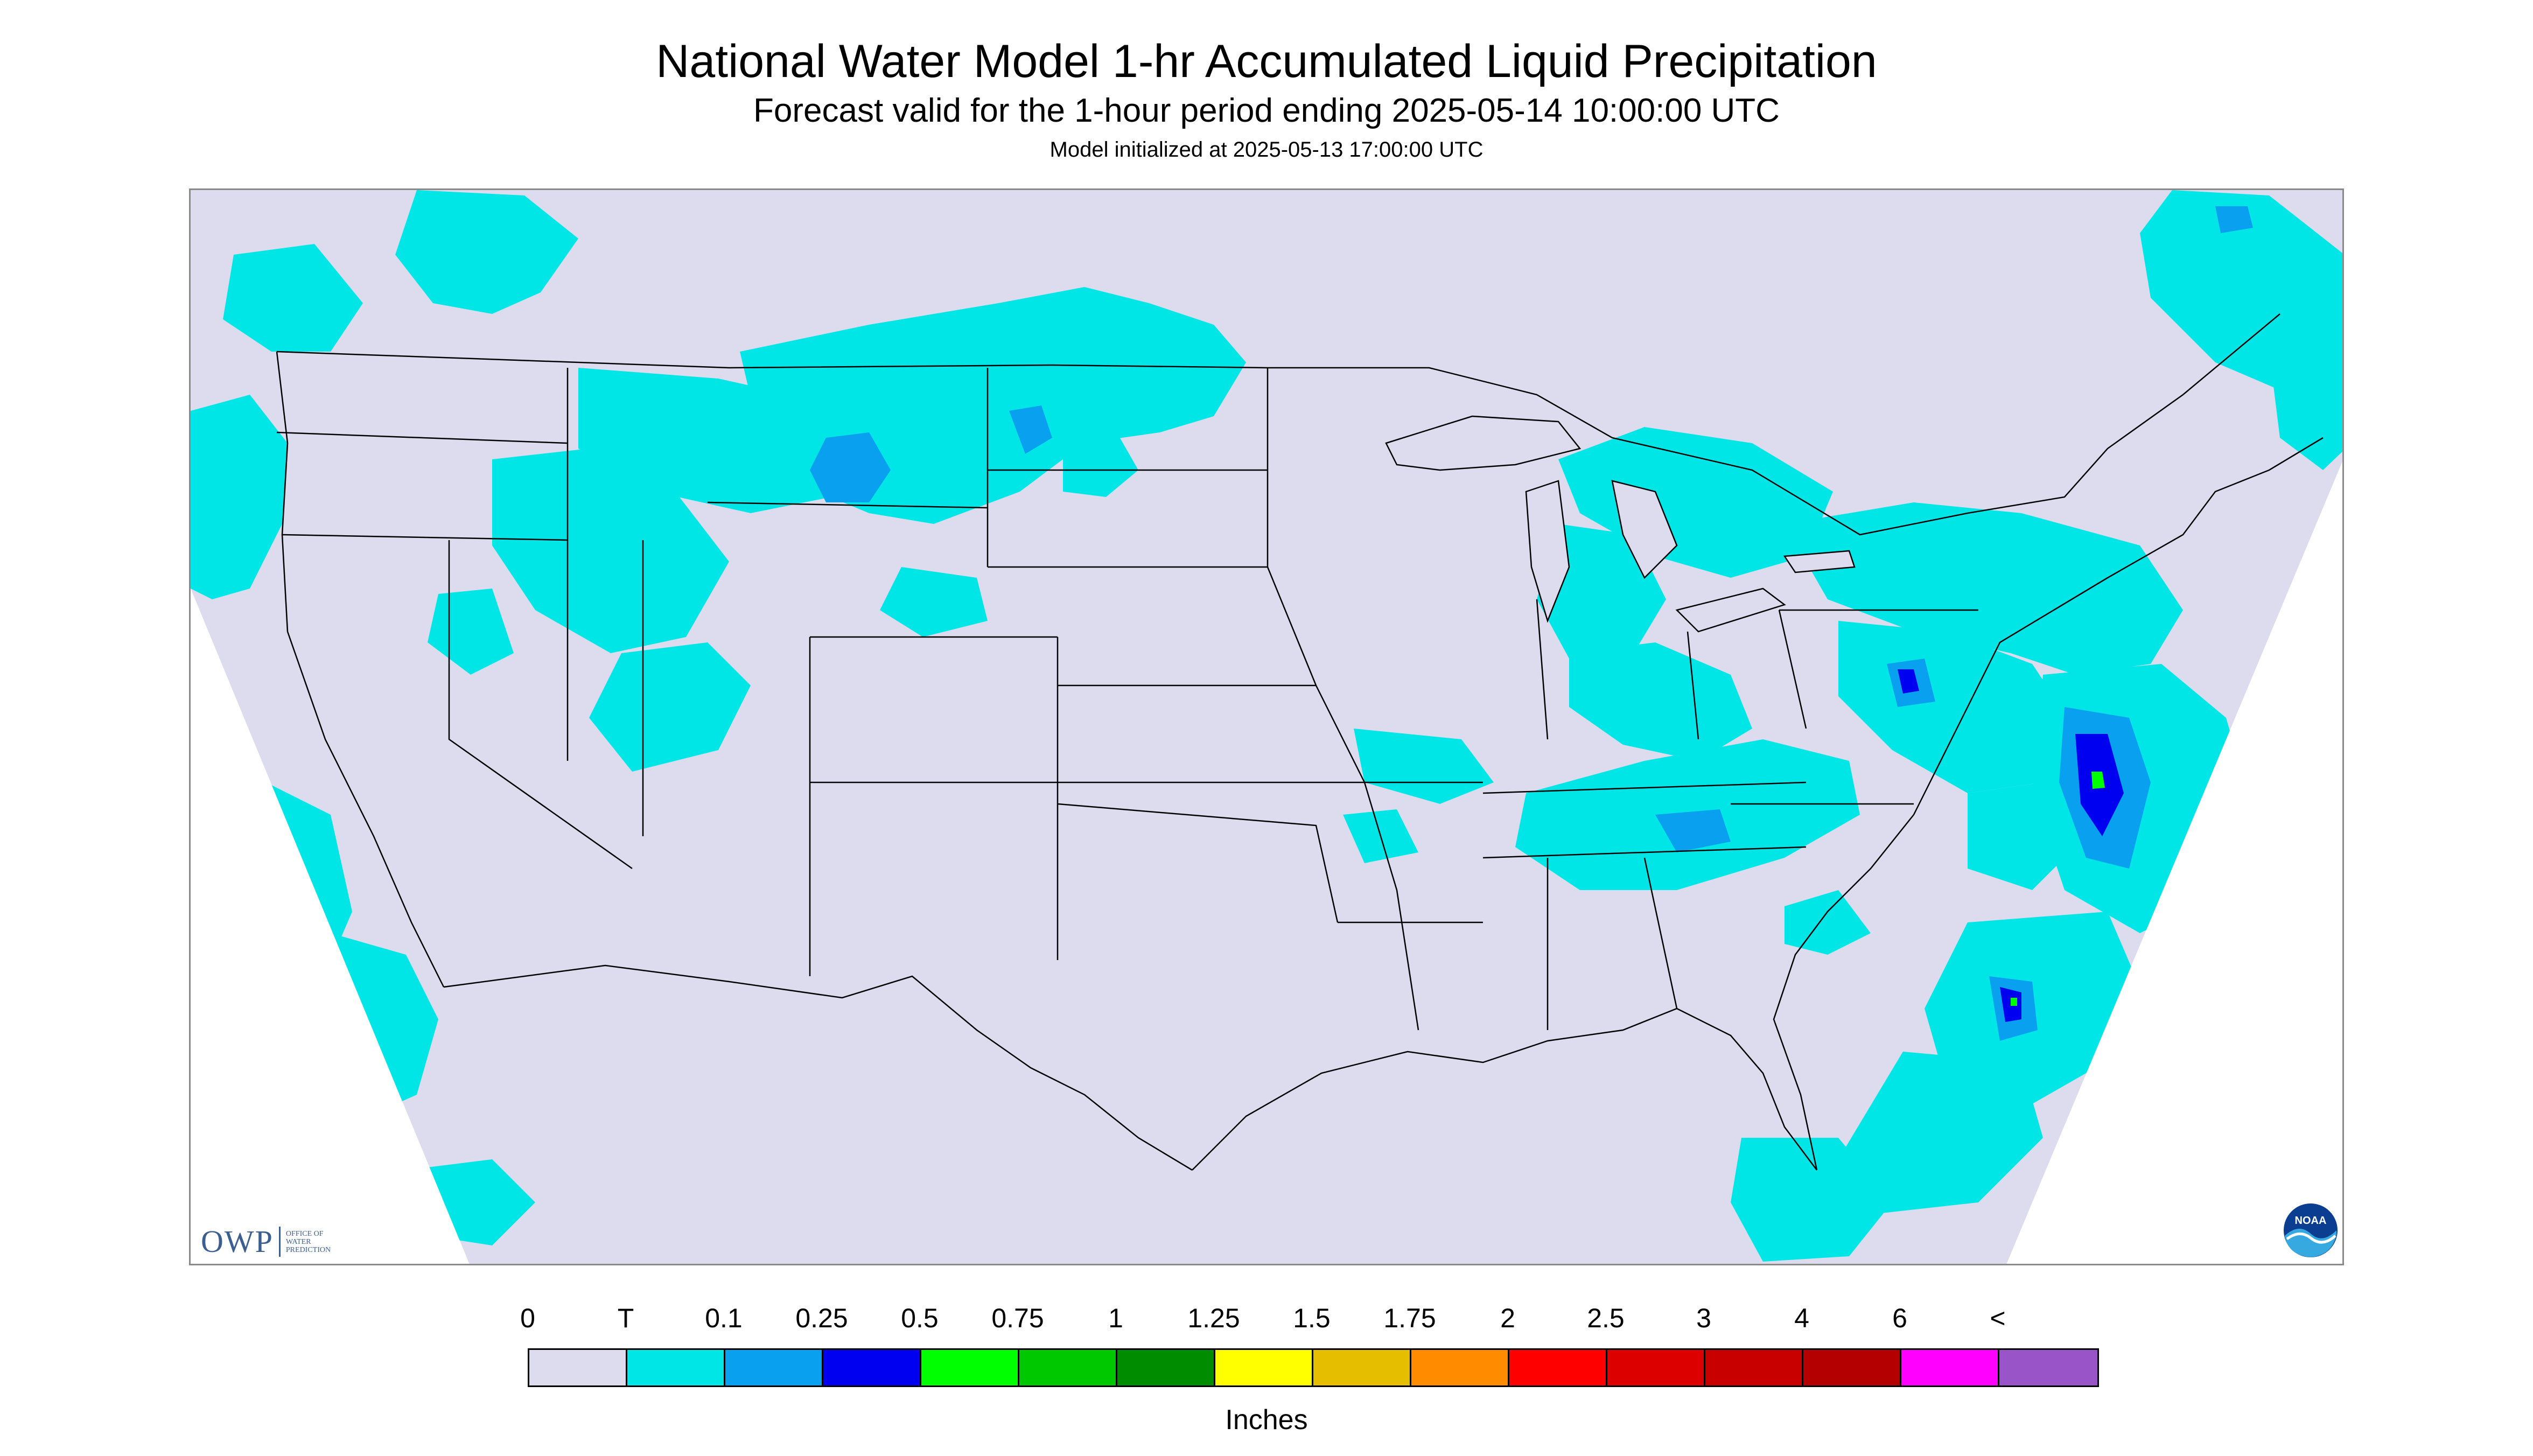  I want to click on state-line-or-ca, so click(425, 537).